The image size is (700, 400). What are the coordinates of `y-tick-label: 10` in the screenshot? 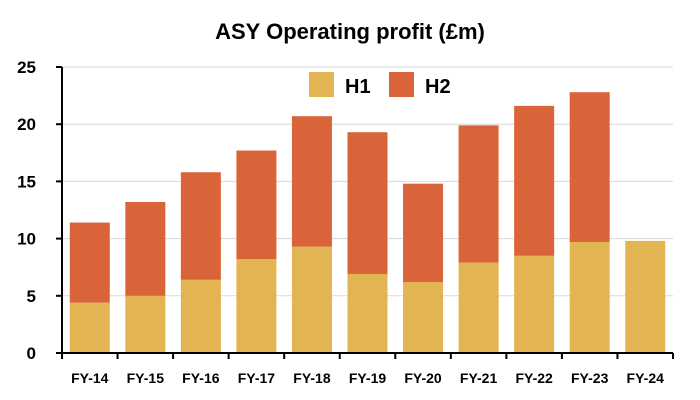 It's located at (26, 239).